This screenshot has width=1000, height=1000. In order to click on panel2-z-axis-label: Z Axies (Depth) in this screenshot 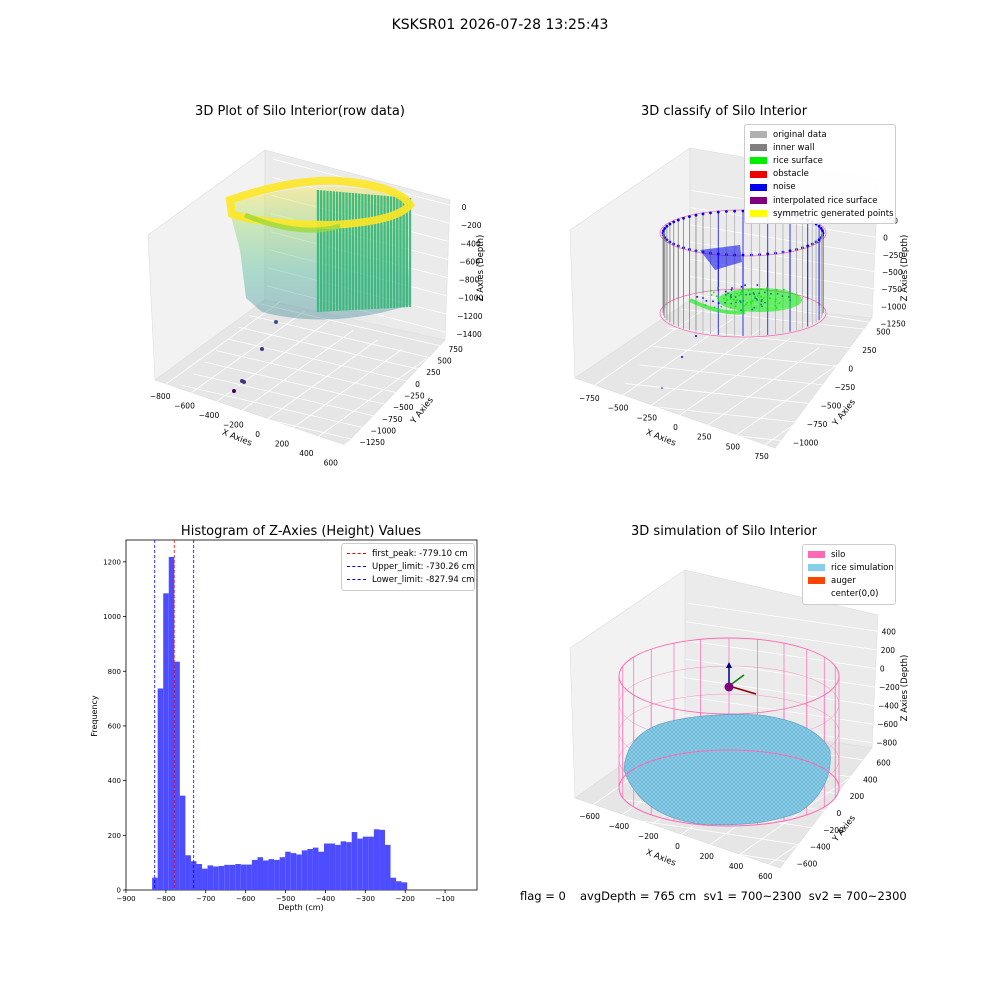, I will do `click(905, 268)`.